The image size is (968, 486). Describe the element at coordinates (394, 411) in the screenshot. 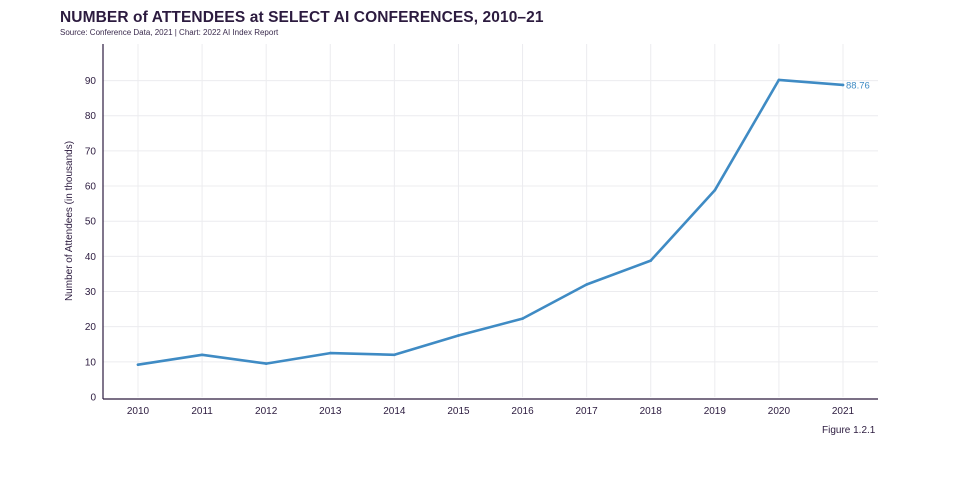

I see `x-tick-label: 2014` at that location.